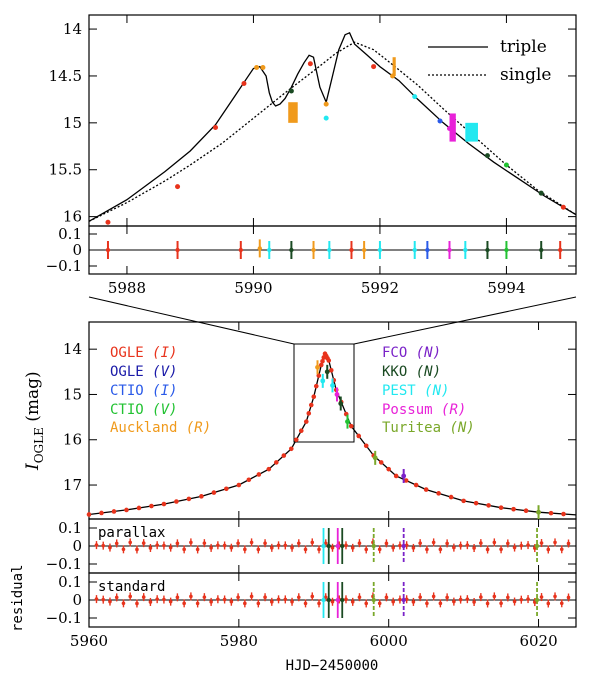  I want to click on std-xtick-label: 6020, so click(538, 641).